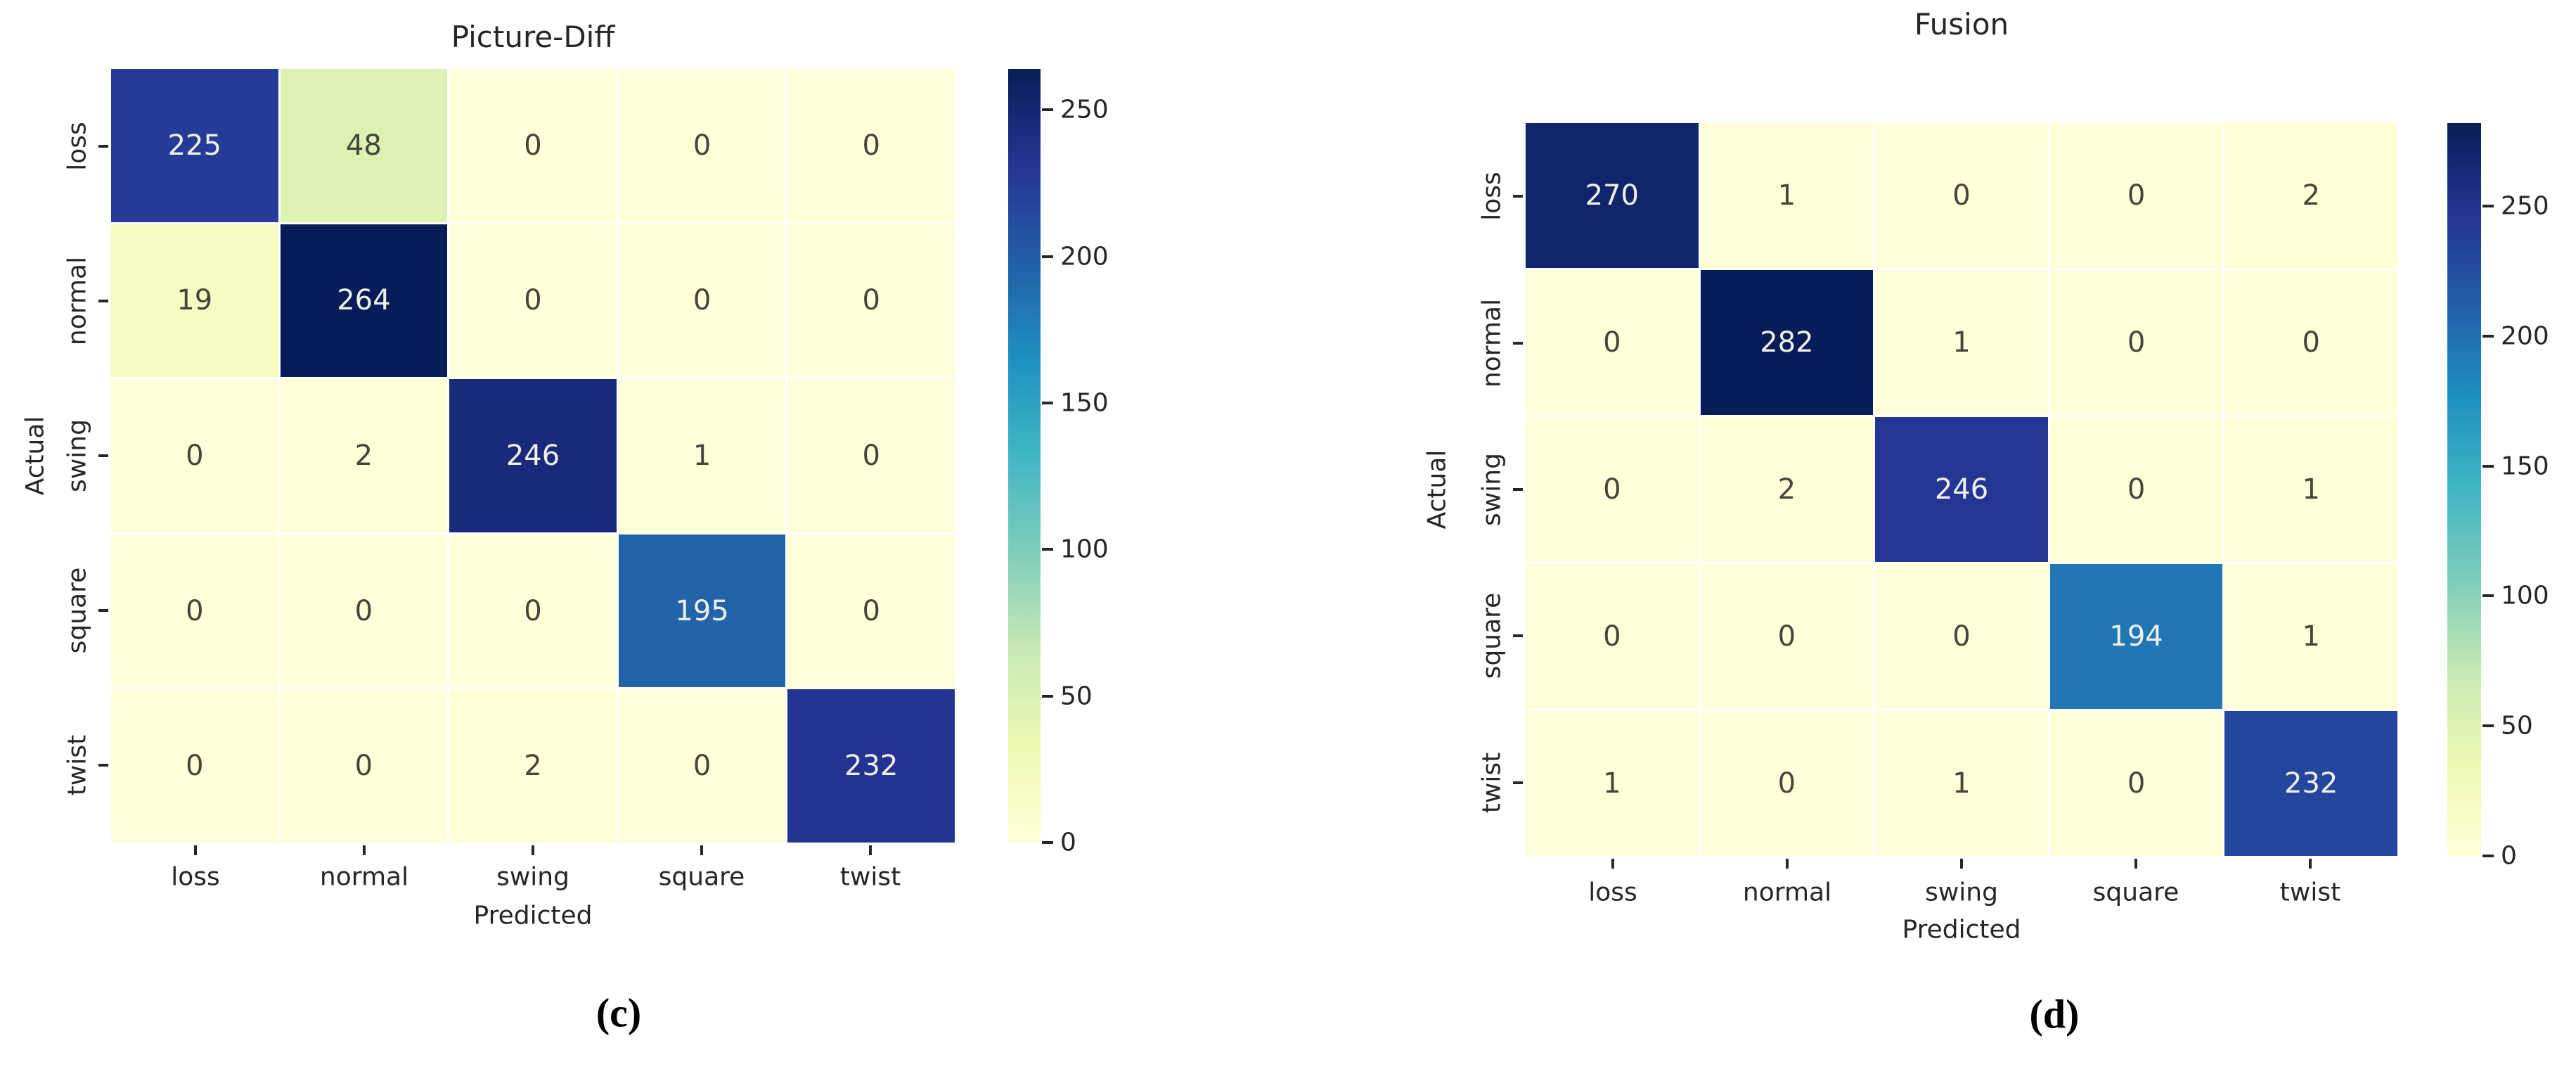 This screenshot has width=2576, height=1069. I want to click on heatmap-cell: 48, so click(364, 145).